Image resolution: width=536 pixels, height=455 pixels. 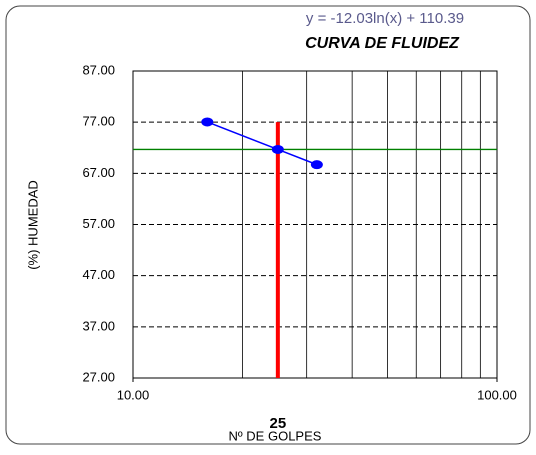 I want to click on y-tick-label: 57.00, so click(x=98, y=223).